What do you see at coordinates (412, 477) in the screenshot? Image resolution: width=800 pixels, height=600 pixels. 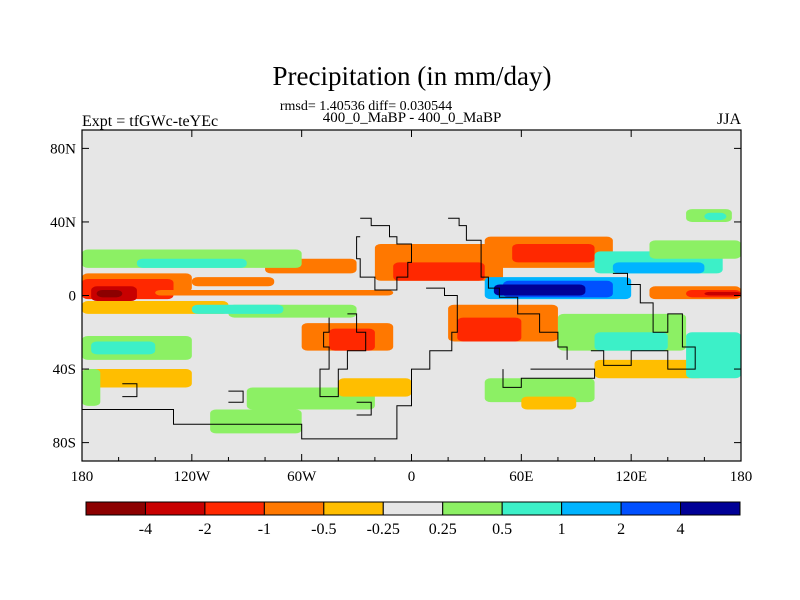 I see `x-tick-label: 0` at bounding box center [412, 477].